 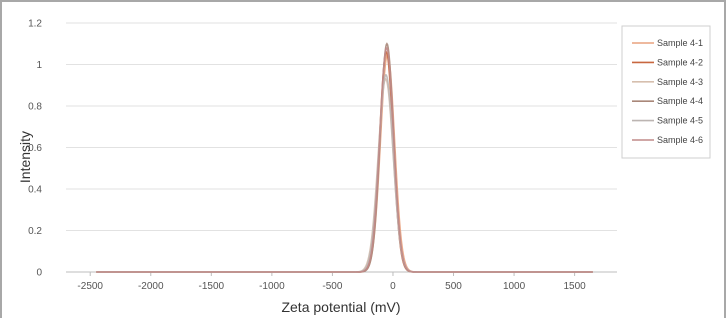 I want to click on x-tick-label: -500, so click(x=332, y=286).